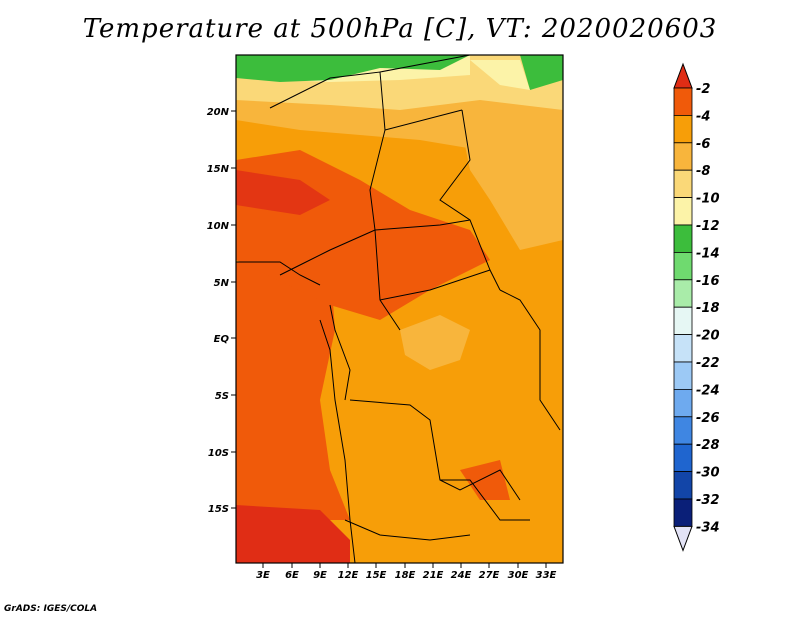  Describe the element at coordinates (708, 281) in the screenshot. I see `colorbar-label: -16` at that location.